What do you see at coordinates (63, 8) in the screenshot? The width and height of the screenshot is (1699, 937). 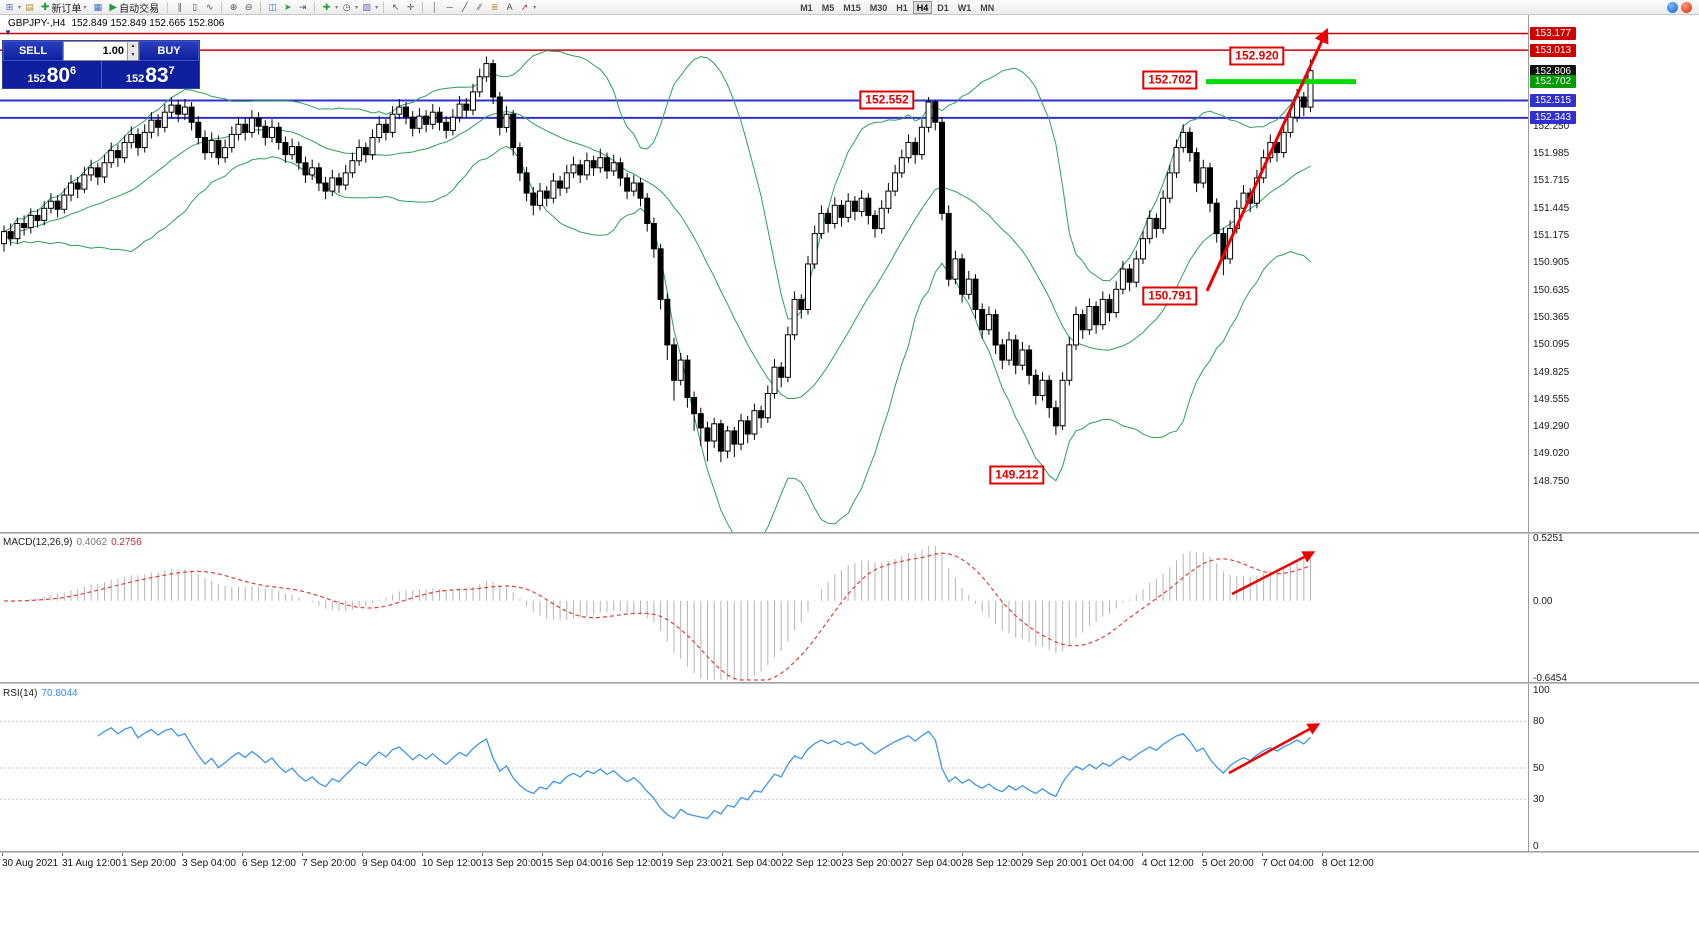 I see `new-order-button: ✚ 新订单 ▾` at bounding box center [63, 8].